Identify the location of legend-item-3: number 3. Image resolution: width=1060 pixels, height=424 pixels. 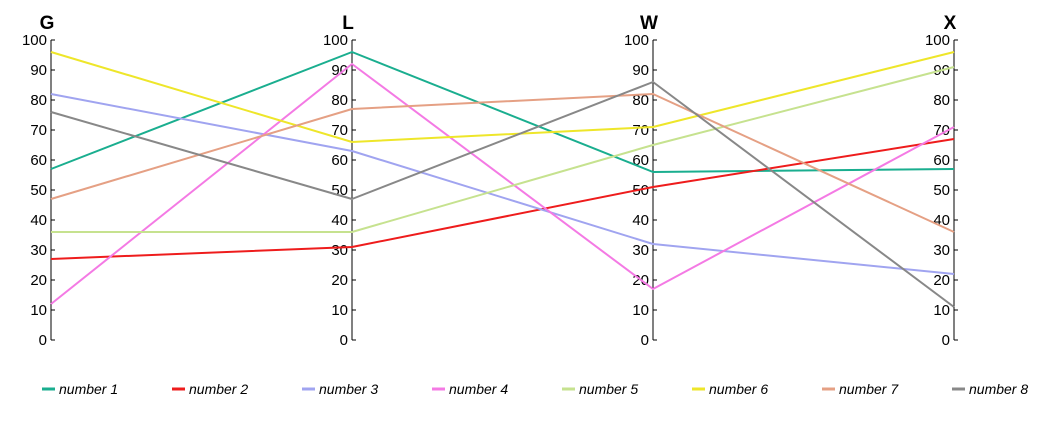
(340, 389).